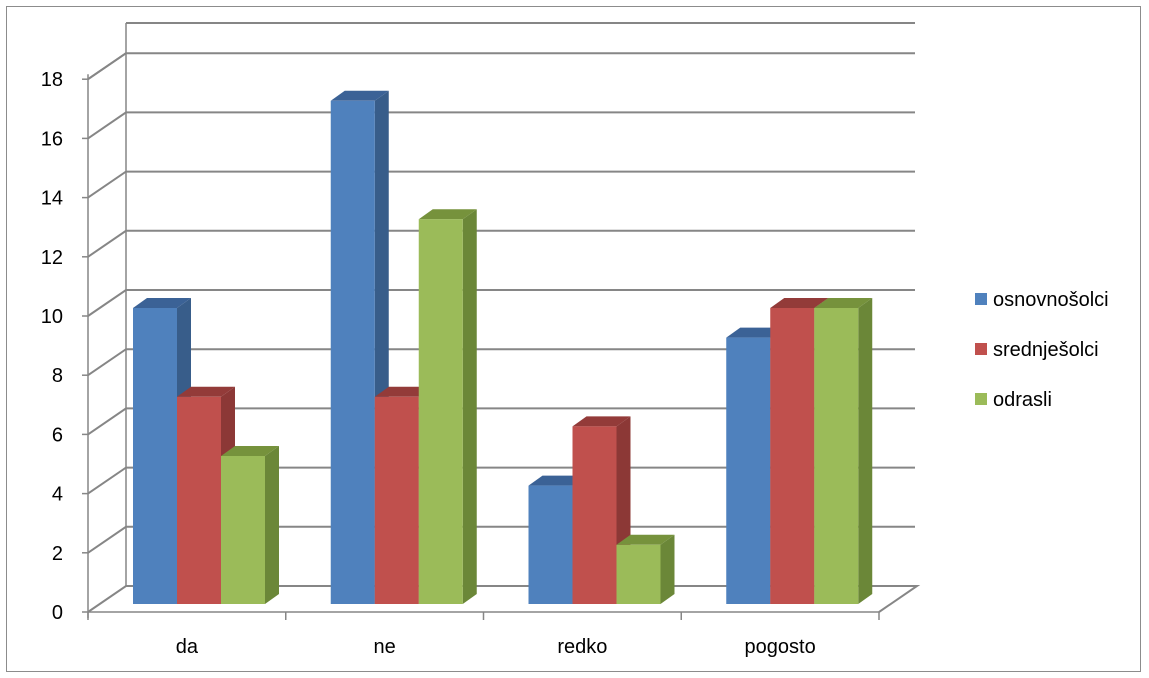  What do you see at coordinates (52, 317) in the screenshot?
I see `y-tick-label: 10` at bounding box center [52, 317].